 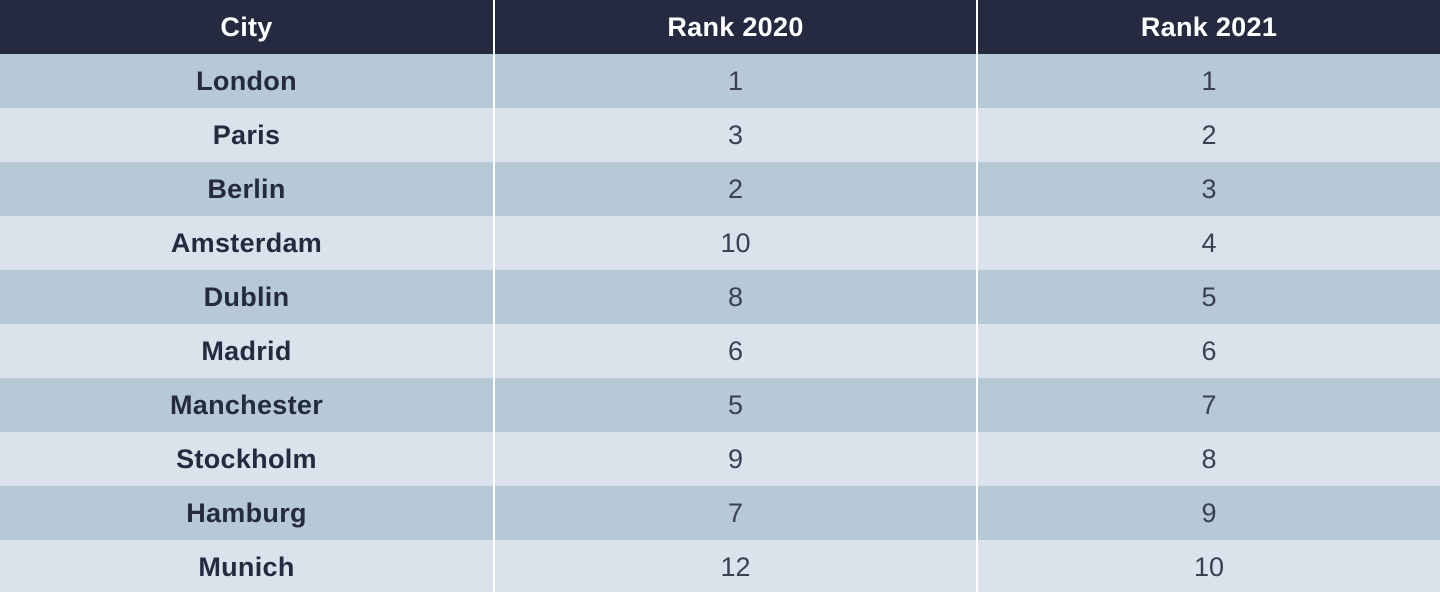 I want to click on rank-2021-cell: 5, so click(x=1208, y=297).